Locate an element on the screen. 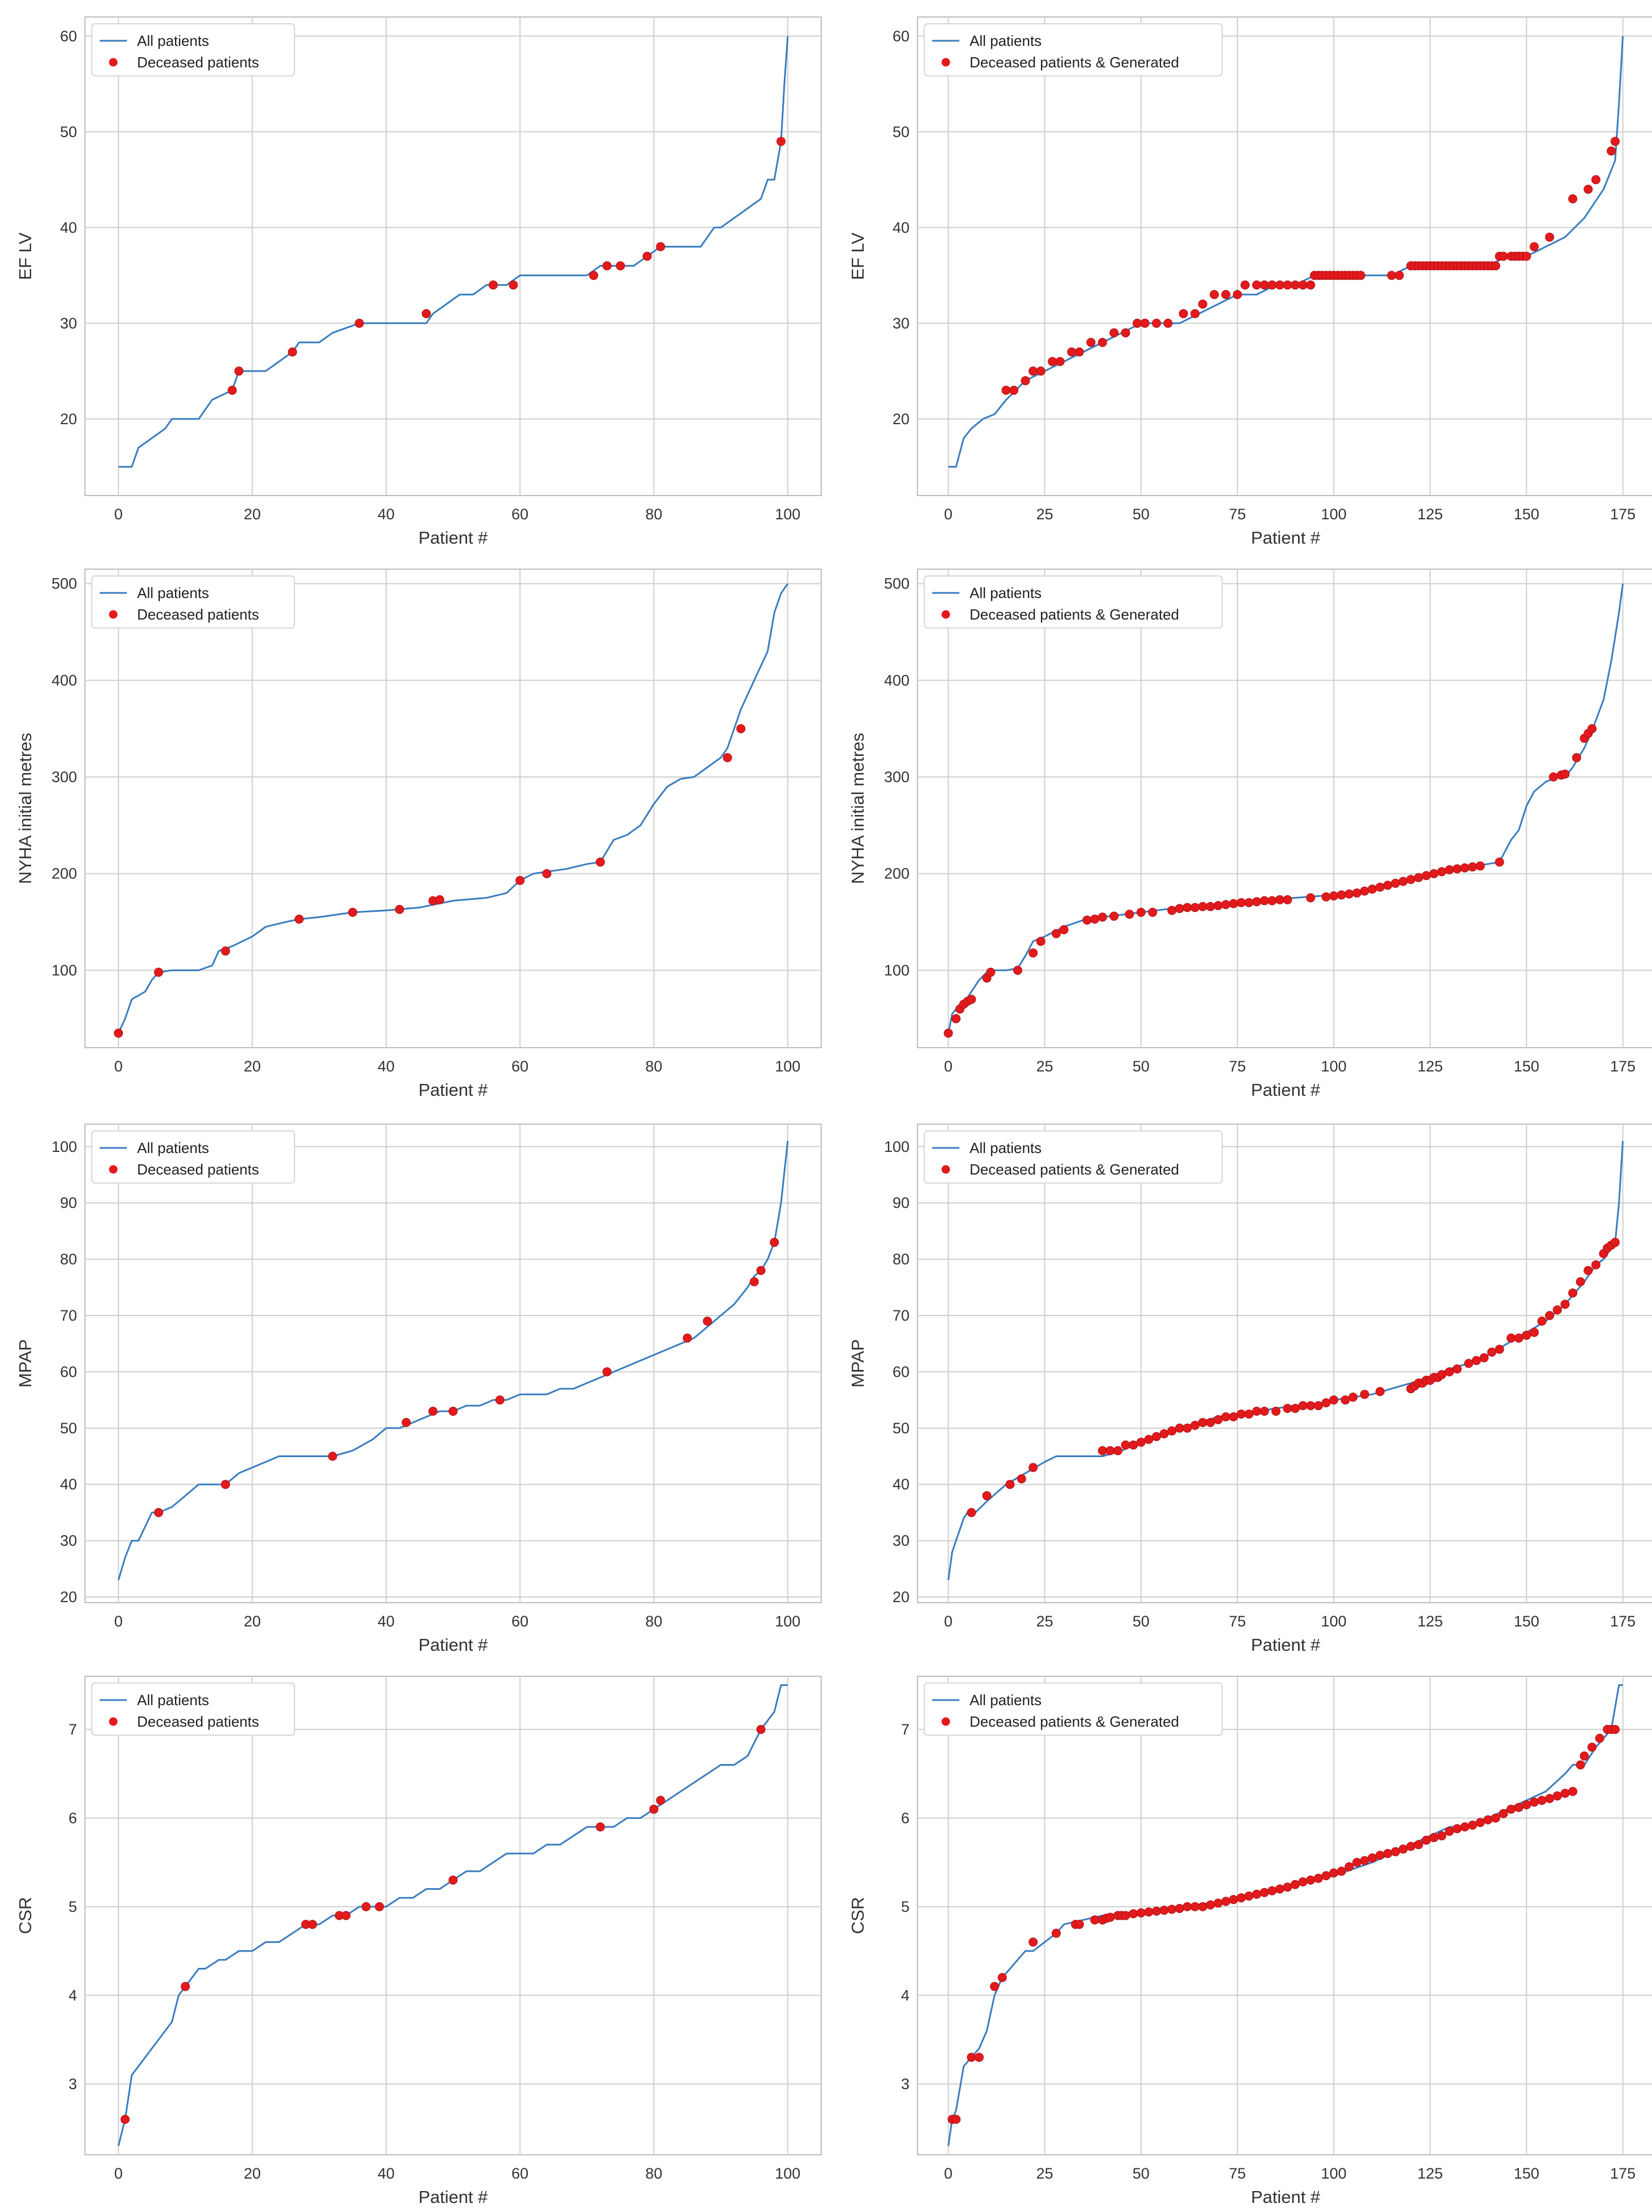 Image resolution: width=1652 pixels, height=2212 pixels. y-tick-label: 3 is located at coordinates (906, 2084).